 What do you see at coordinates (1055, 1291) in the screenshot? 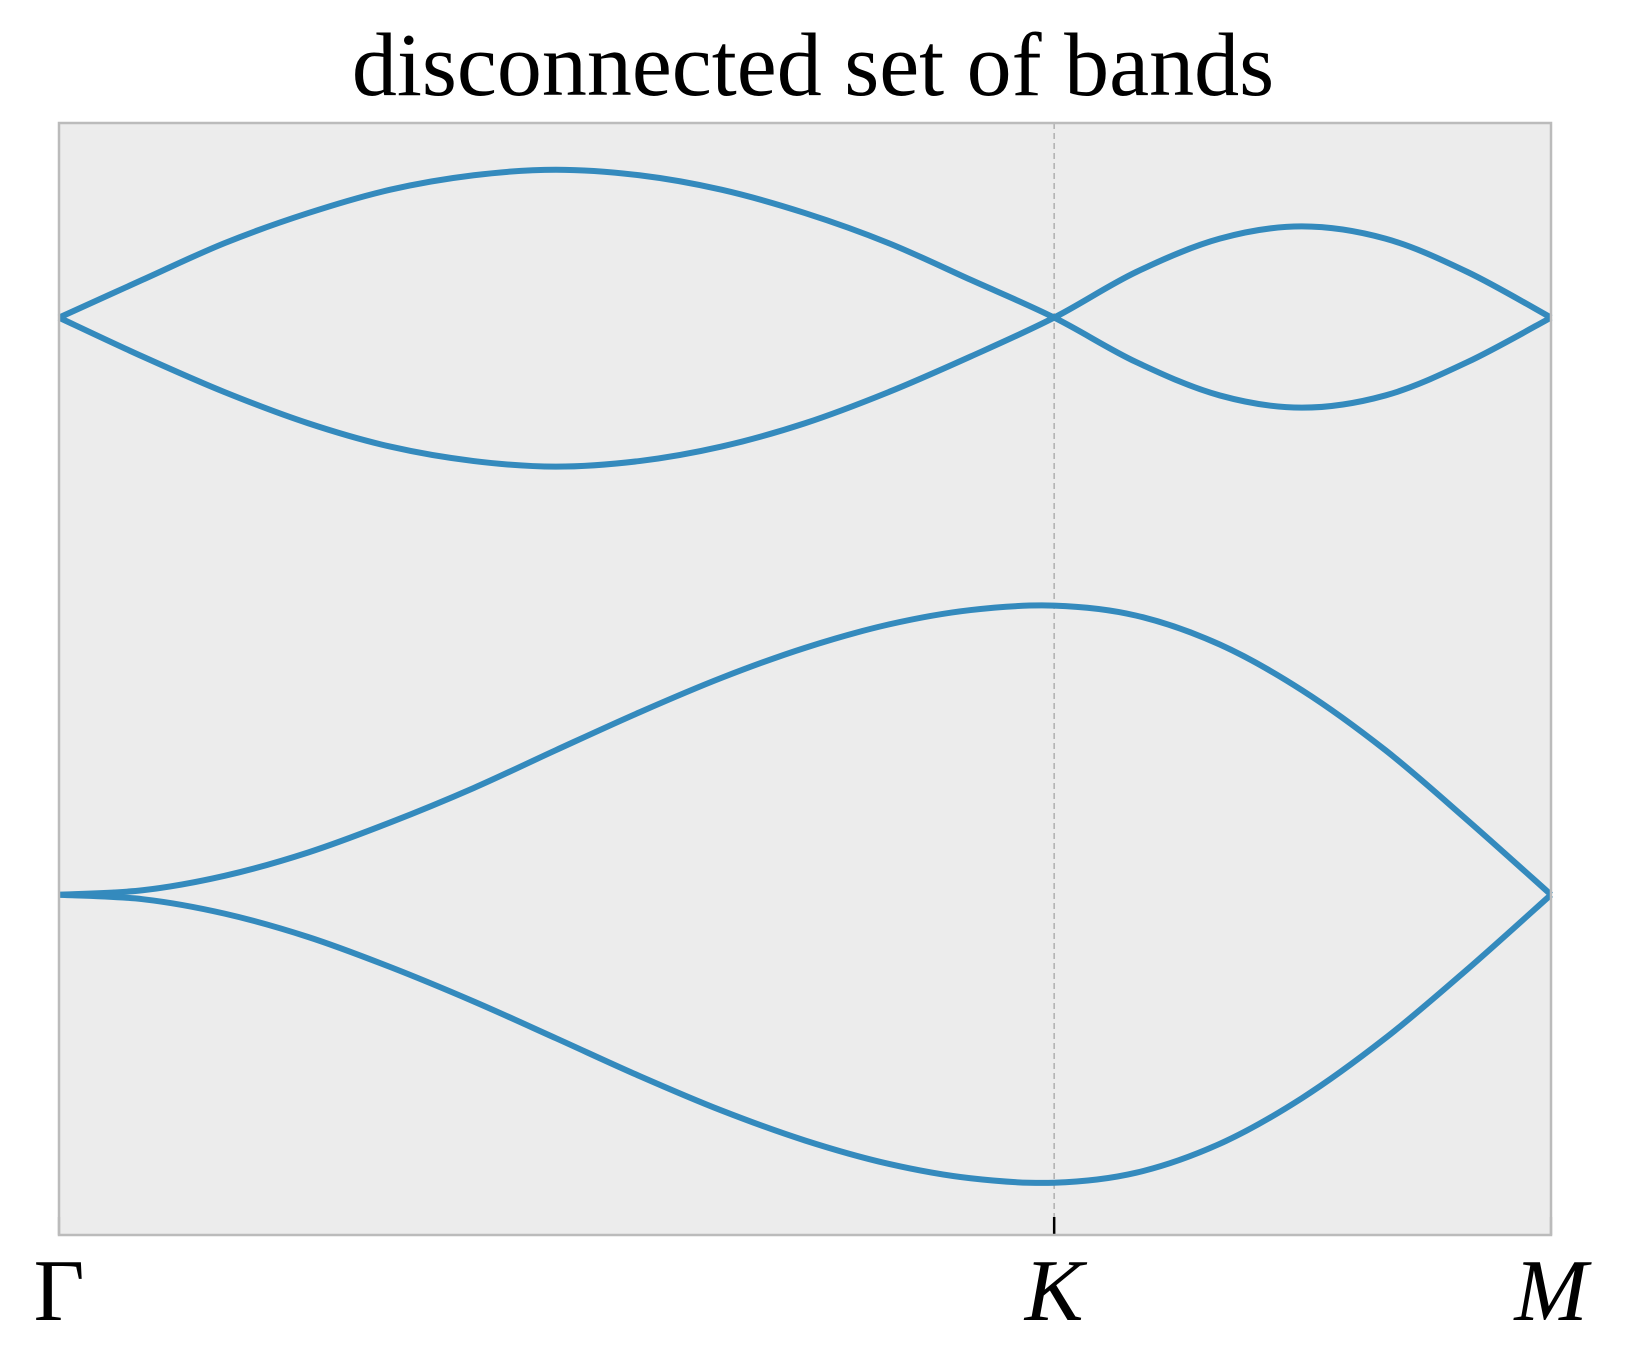
I see `x-tick-label: K` at bounding box center [1055, 1291].